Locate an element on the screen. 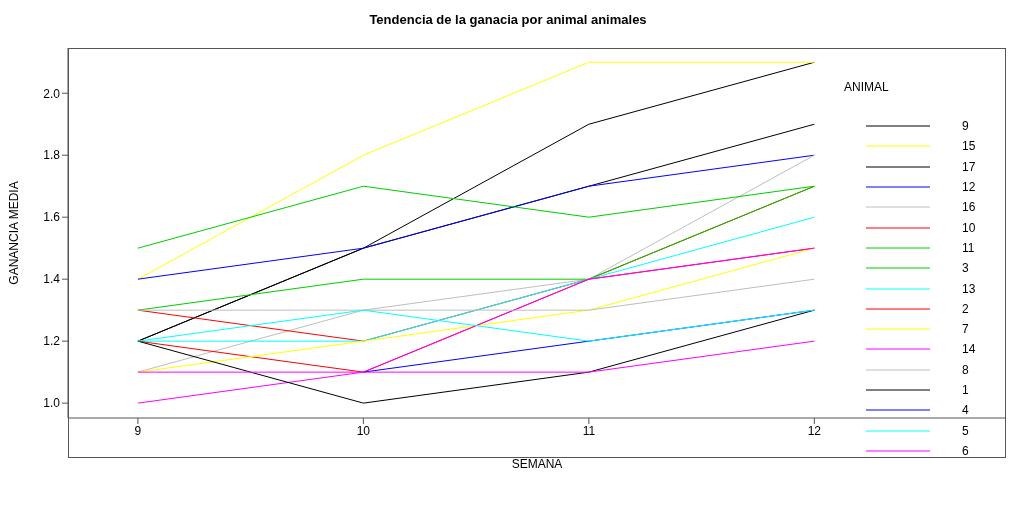 This screenshot has width=1016, height=512. y-tick-label: 2.0 is located at coordinates (52, 93).